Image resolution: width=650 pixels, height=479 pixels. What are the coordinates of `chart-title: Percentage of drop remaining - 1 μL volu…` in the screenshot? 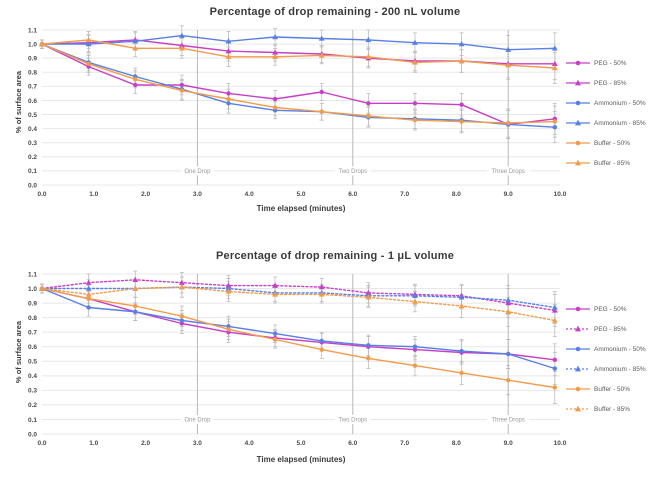 It's located at (335, 256).